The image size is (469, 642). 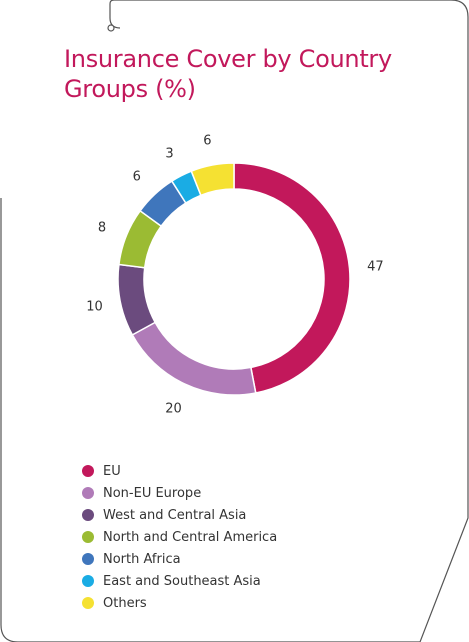 I want to click on legend-label: EU, so click(x=112, y=471).